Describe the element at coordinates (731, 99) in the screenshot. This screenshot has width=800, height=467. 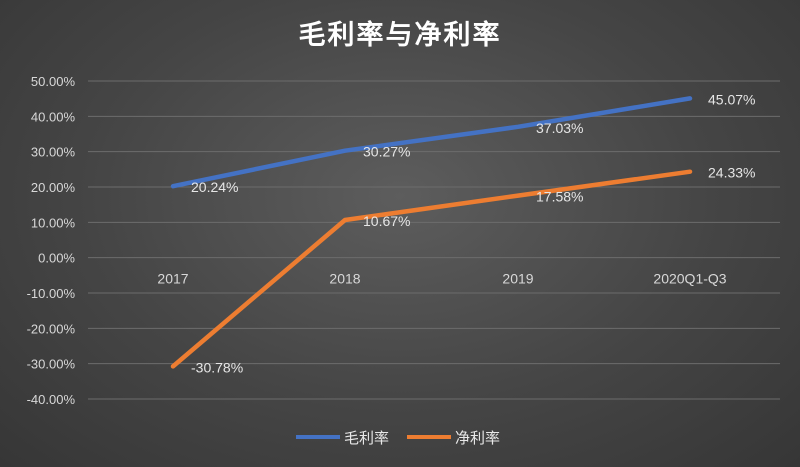
I see `data-label: 45.07%` at that location.